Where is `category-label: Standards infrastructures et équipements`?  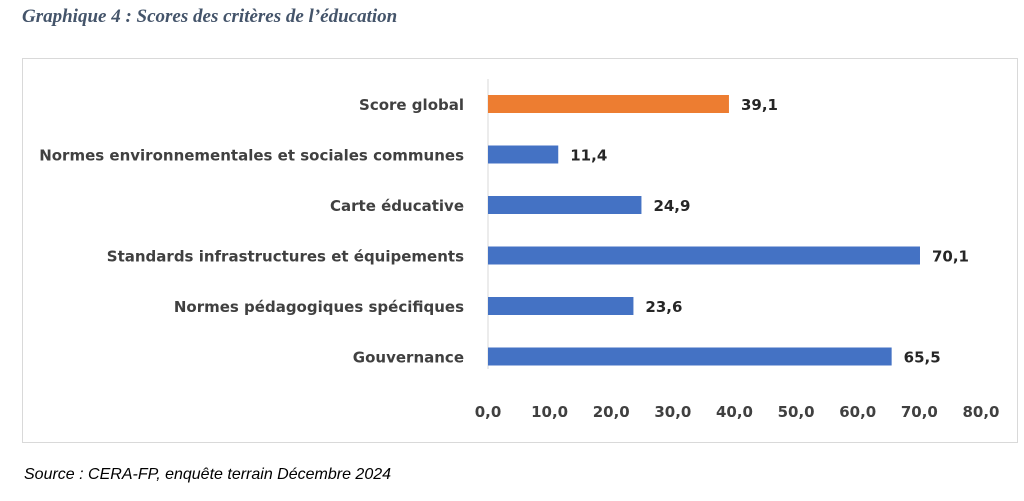
category-label: Standards infrastructures et équipements is located at coordinates (285, 257).